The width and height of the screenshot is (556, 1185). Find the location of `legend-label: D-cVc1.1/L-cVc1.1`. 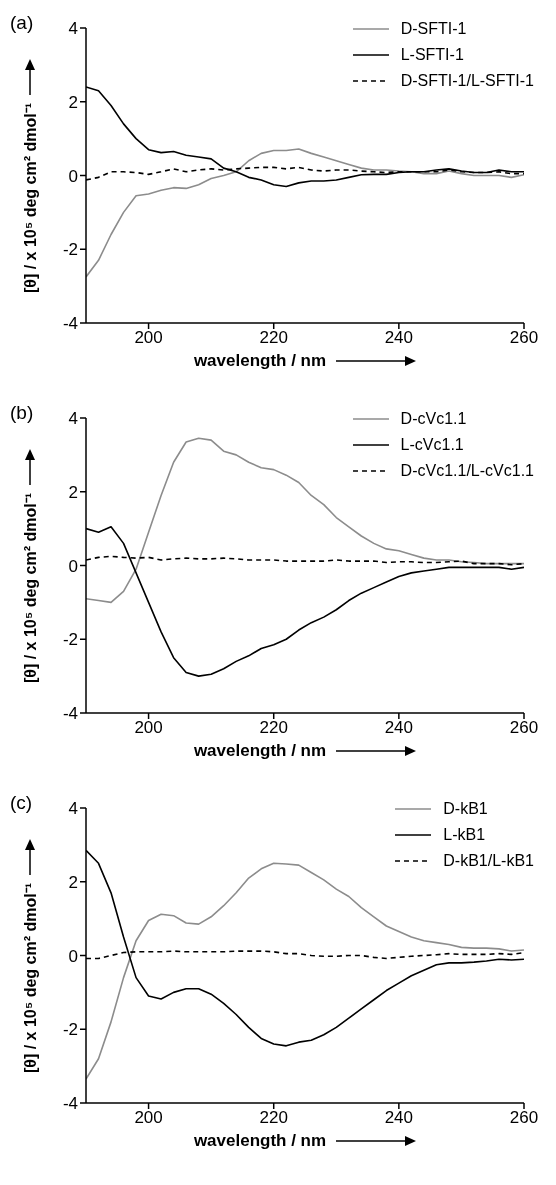

legend-label: D-cVc1.1/L-cVc1.1 is located at coordinates (467, 471).